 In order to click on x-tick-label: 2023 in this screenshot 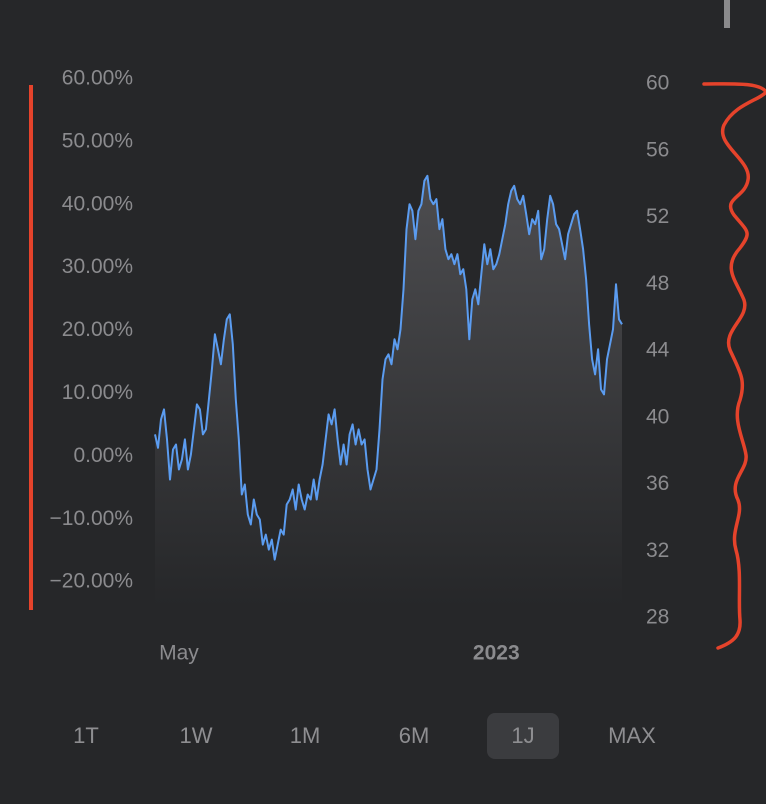, I will do `click(496, 653)`.